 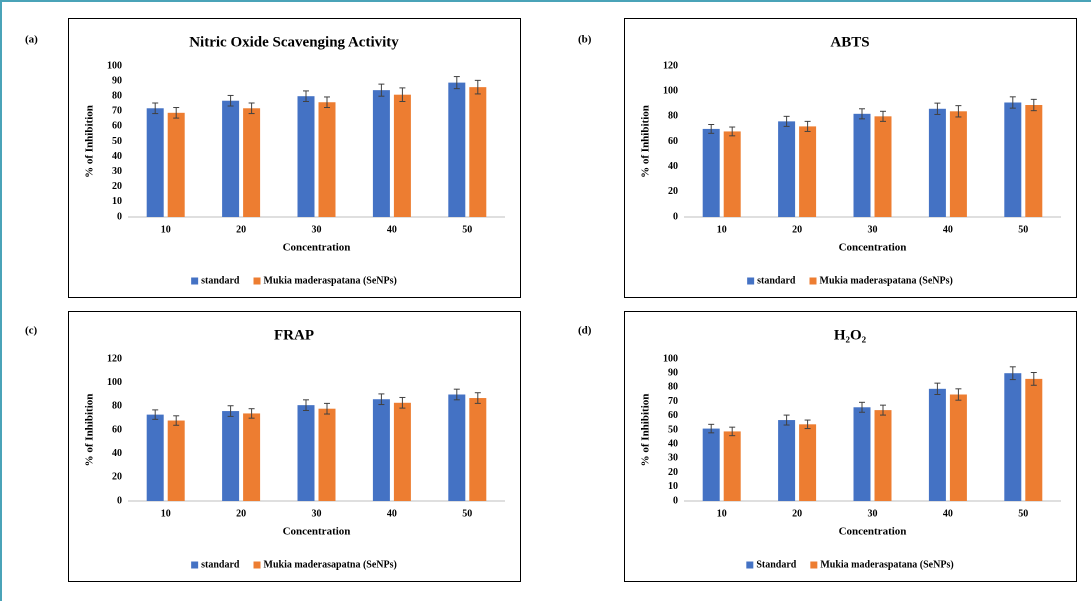 I want to click on chart-title: H₂O₂, so click(x=850, y=335).